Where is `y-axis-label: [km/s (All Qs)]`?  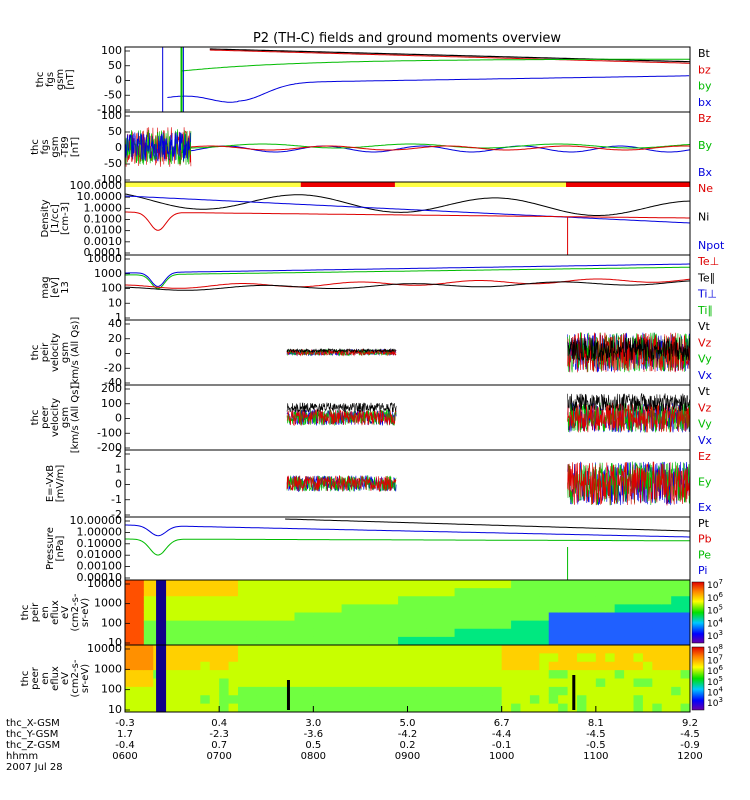 y-axis-label: [km/s (All Qs)] is located at coordinates (75, 418).